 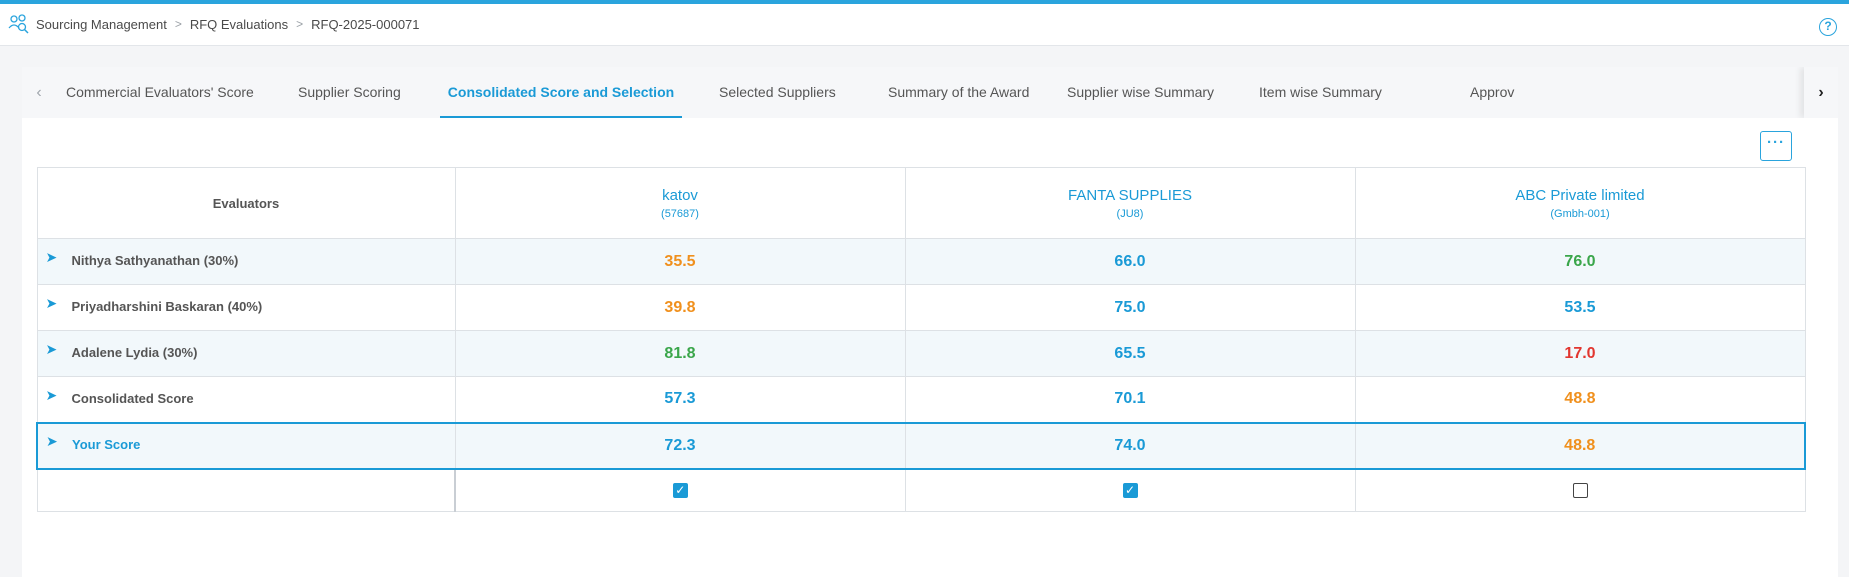 I want to click on score-cell: 81.8, so click(x=680, y=353).